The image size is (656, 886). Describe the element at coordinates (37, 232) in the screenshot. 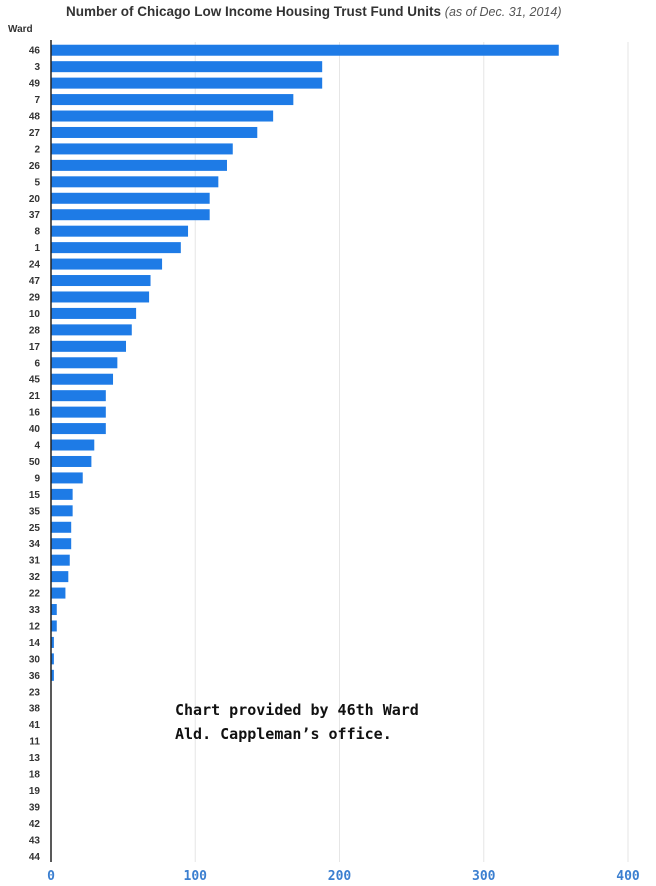

I see `category-label: 8` at that location.